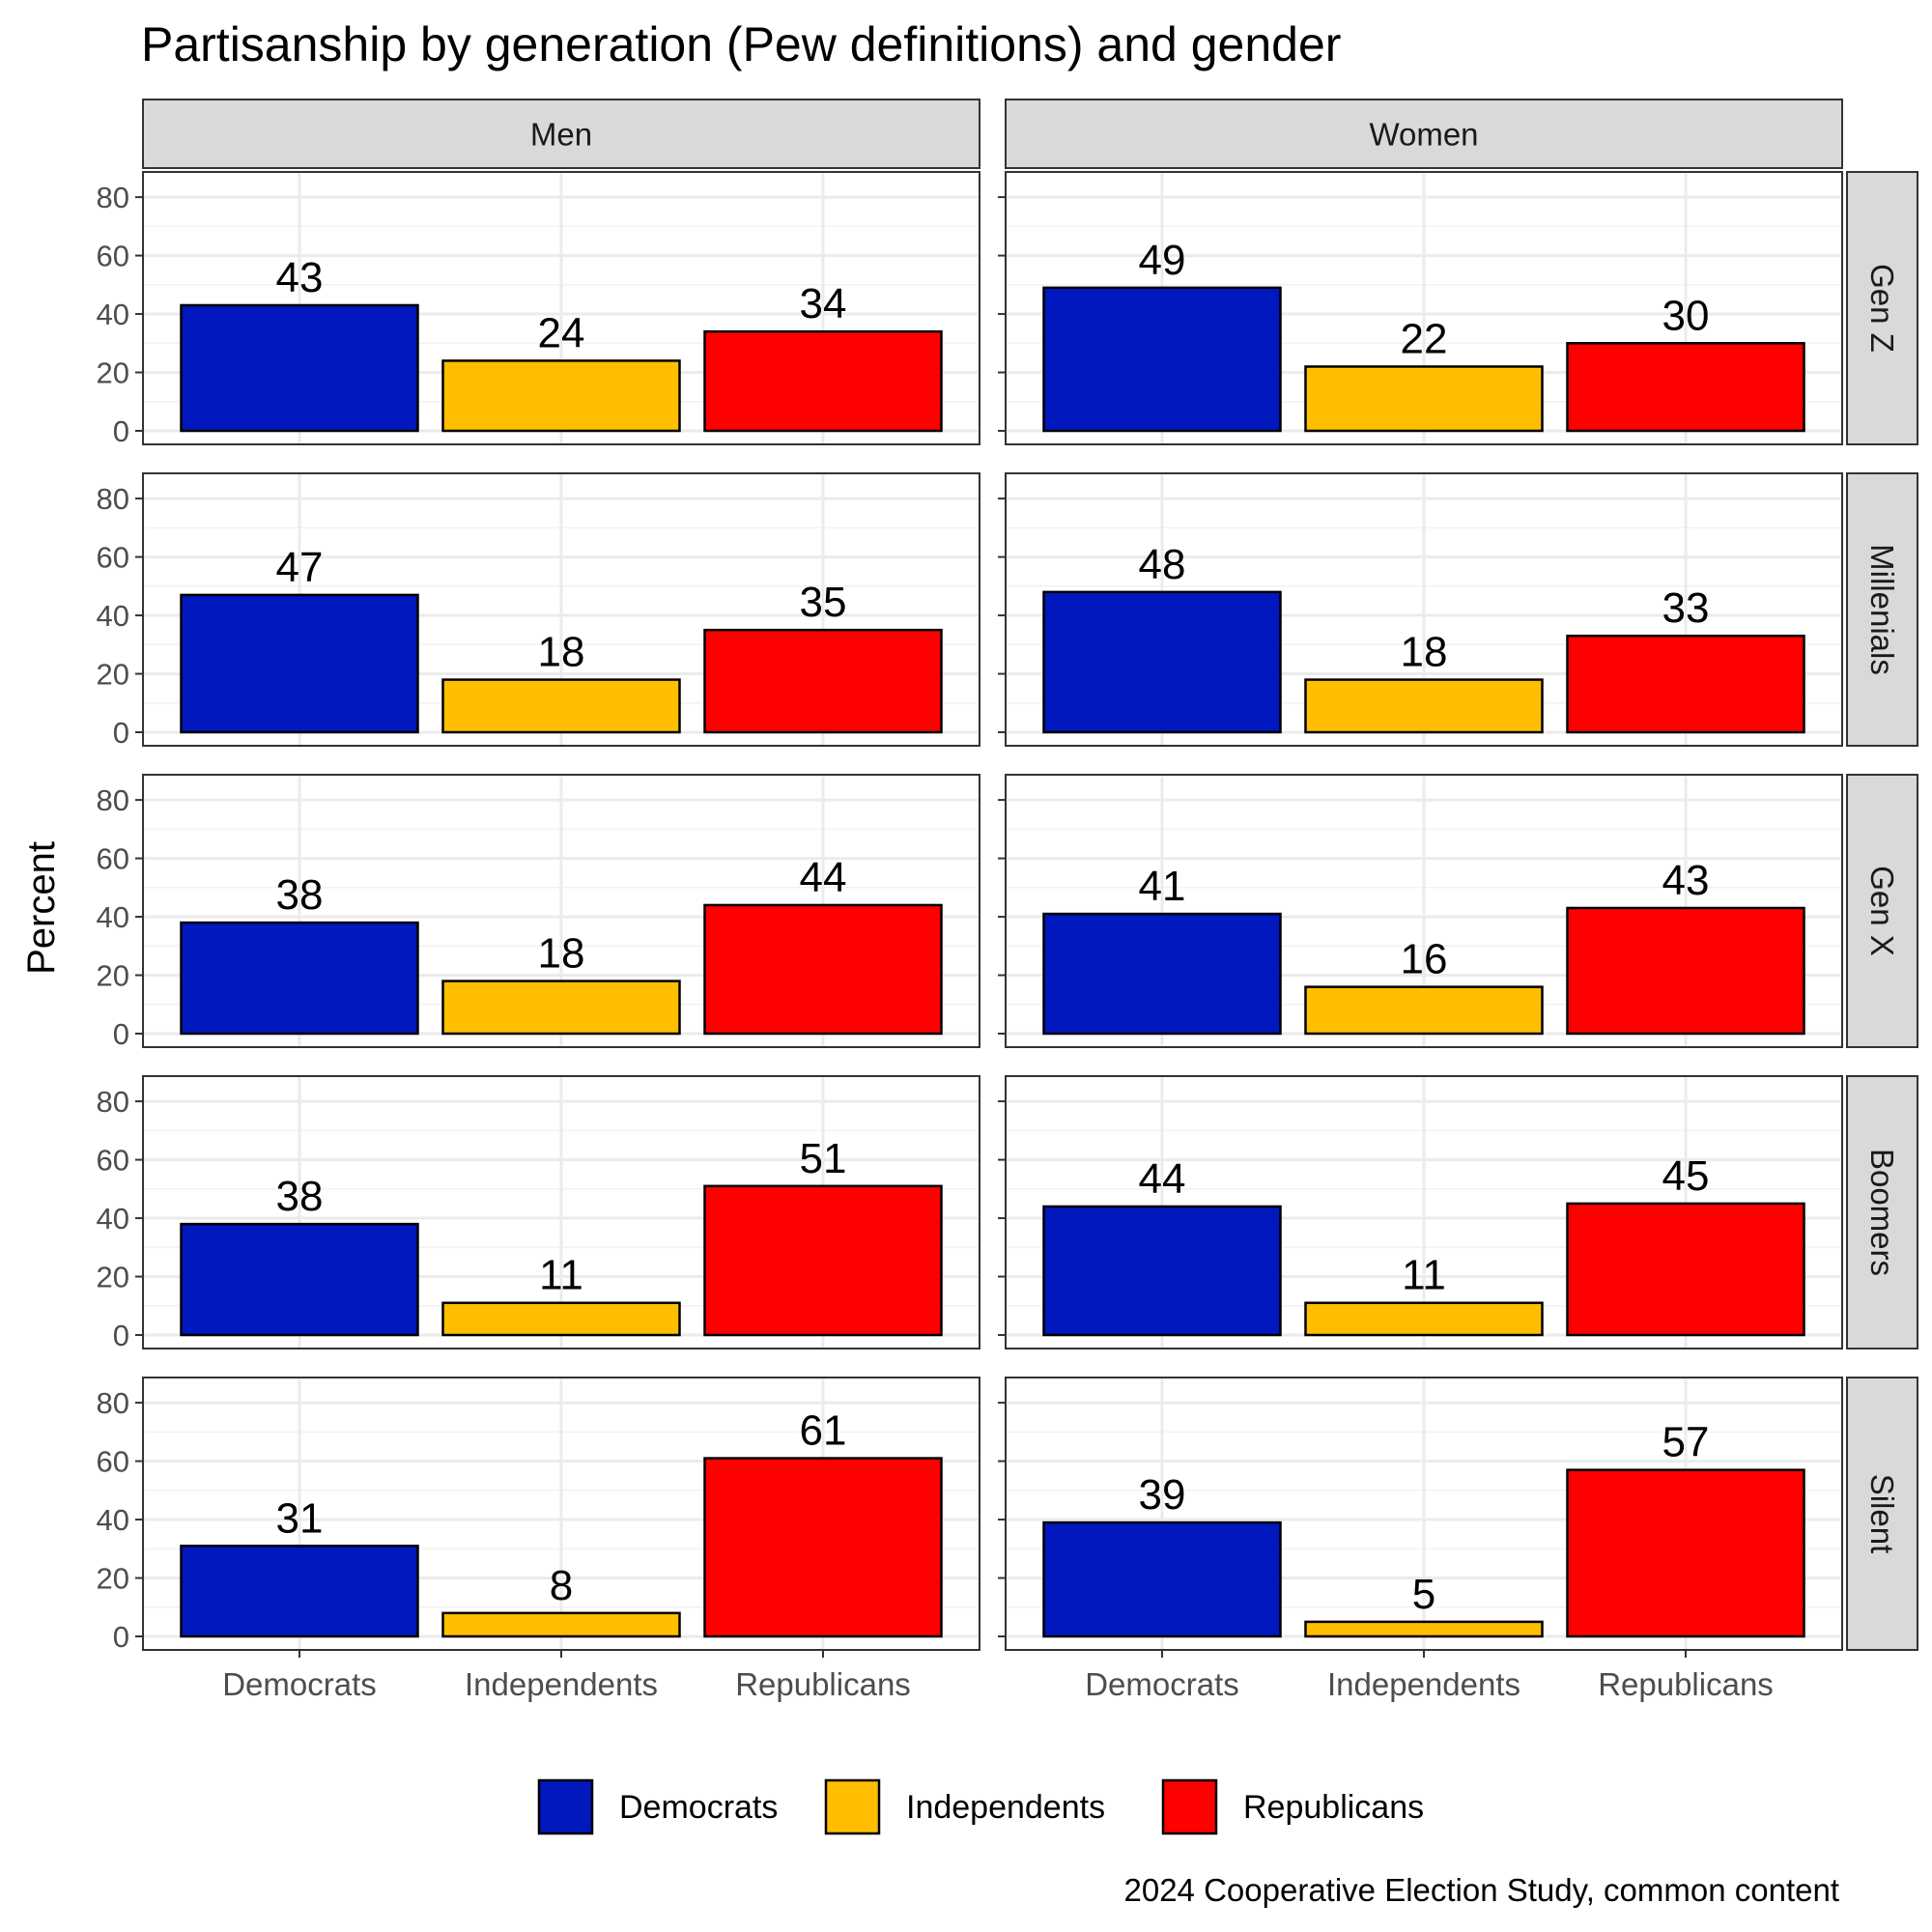  I want to click on legend-item-independents: Independents, so click(964, 1806).